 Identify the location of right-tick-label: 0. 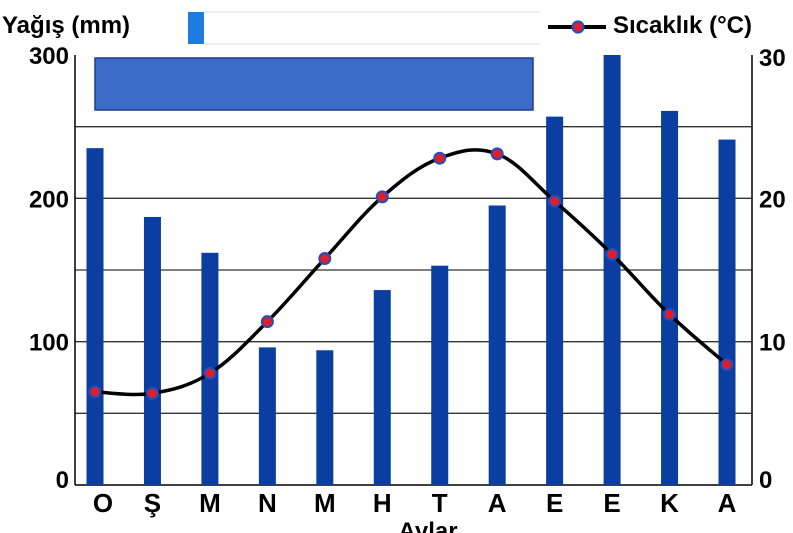
(765, 480).